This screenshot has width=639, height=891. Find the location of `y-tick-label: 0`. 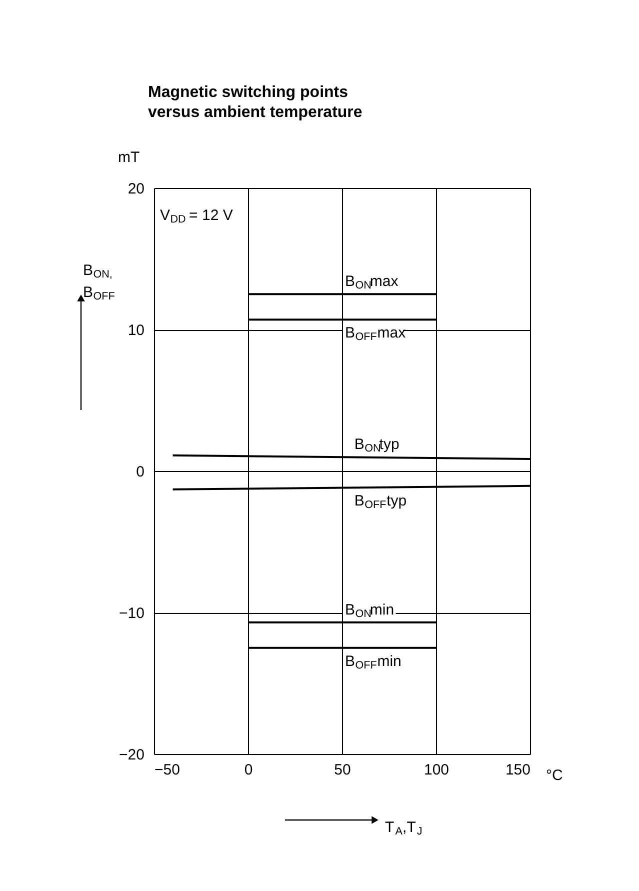

y-tick-label: 0 is located at coordinates (140, 472).